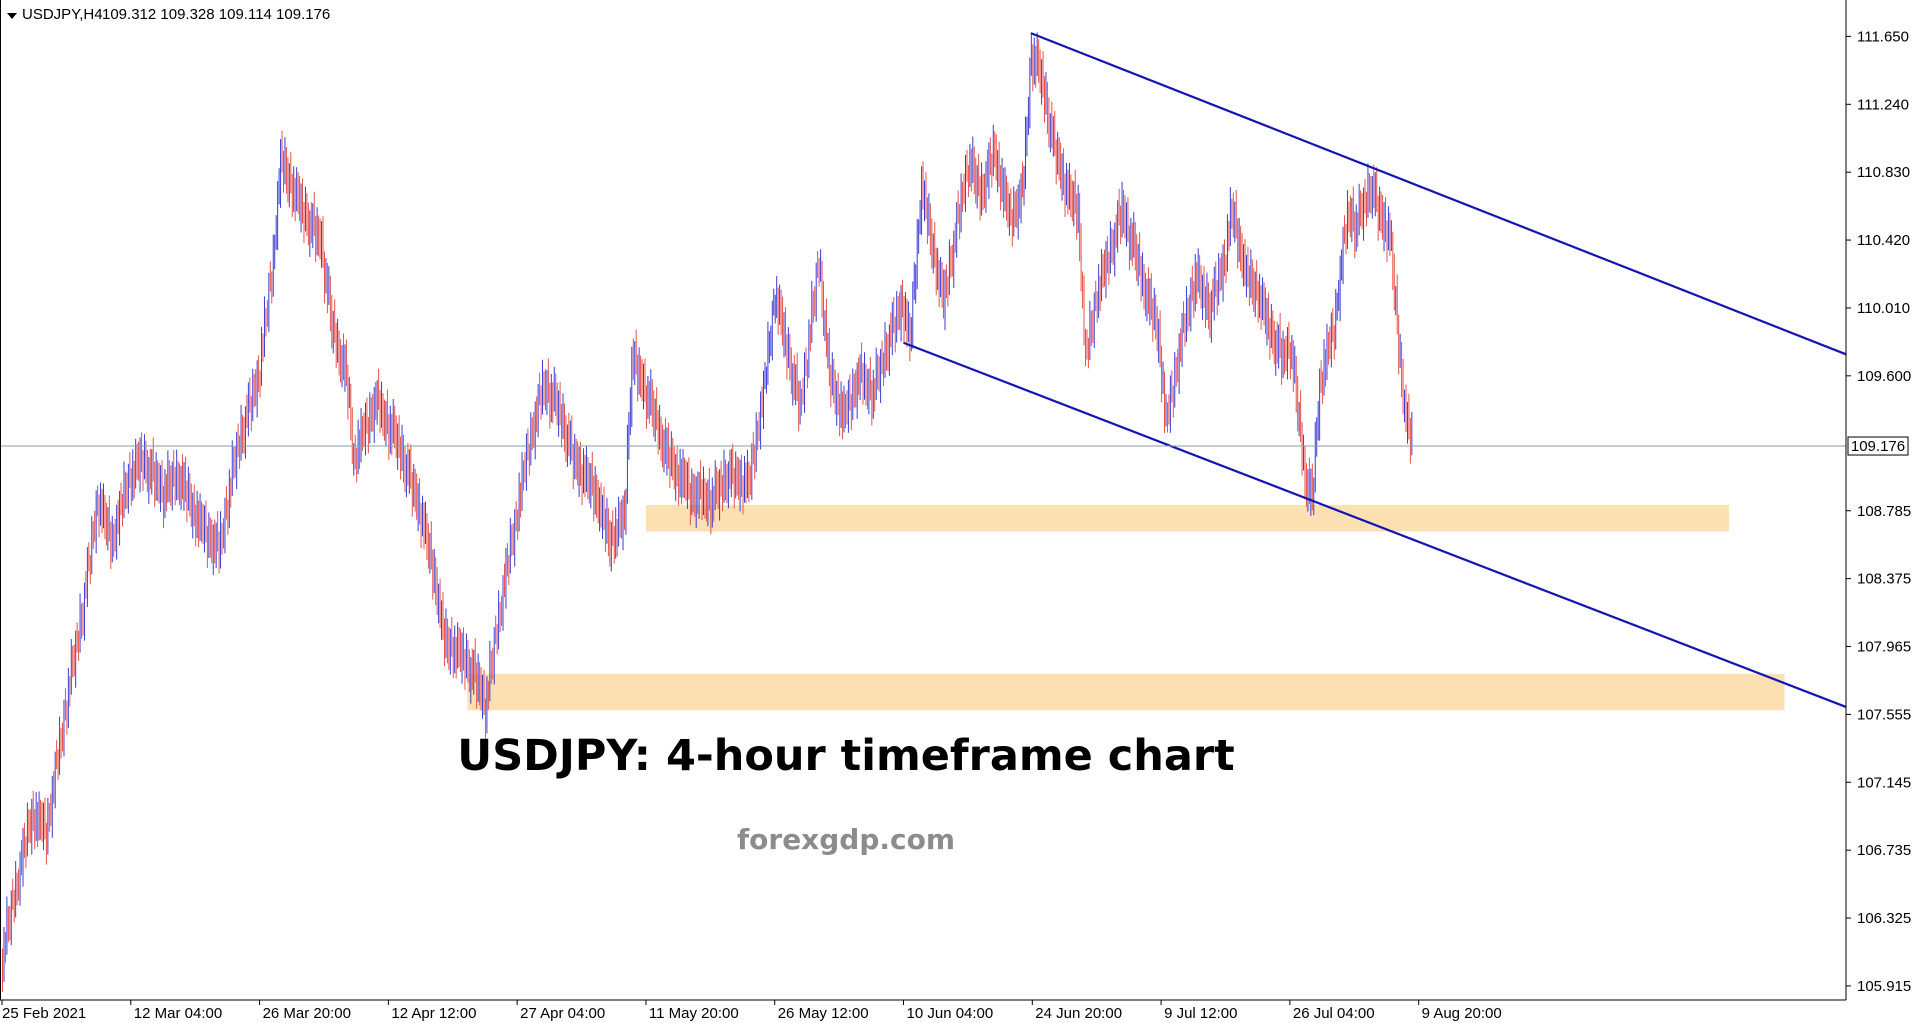 This screenshot has height=1023, width=1913. Describe the element at coordinates (1462, 1013) in the screenshot. I see `time-tick-label: 9 Aug 20:00` at that location.